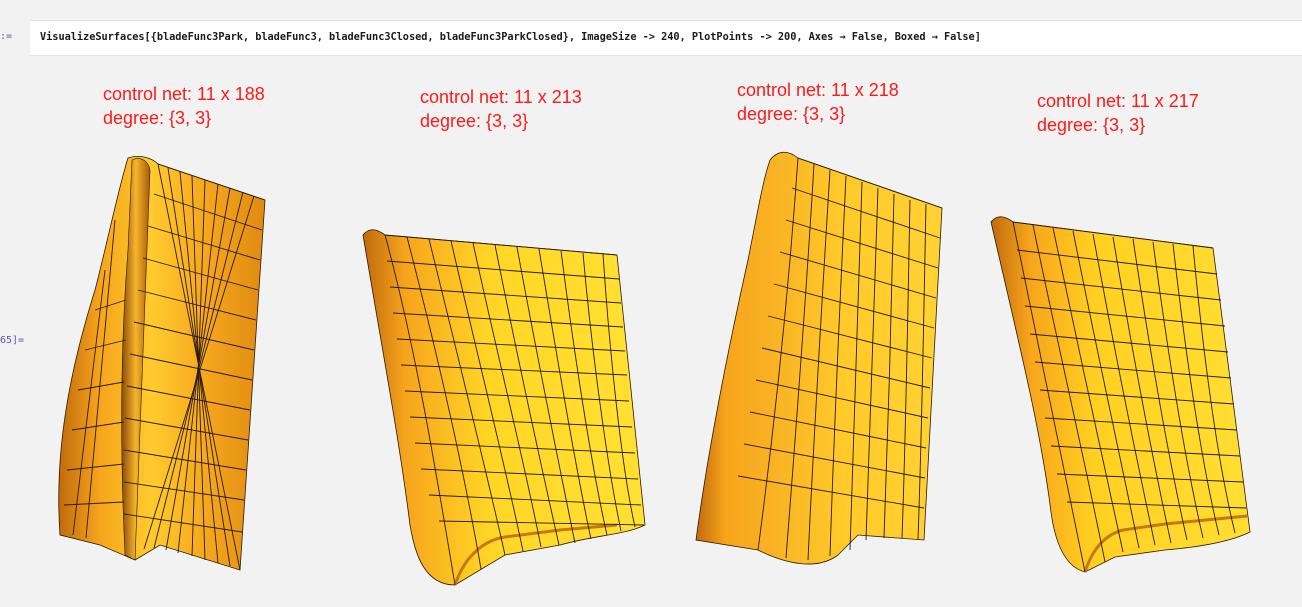 This screenshot has height=607, width=1302. Describe the element at coordinates (1118, 113) in the screenshot. I see `panel-4-annotation: control net: 11 x 217 degree: {3, 3}` at that location.